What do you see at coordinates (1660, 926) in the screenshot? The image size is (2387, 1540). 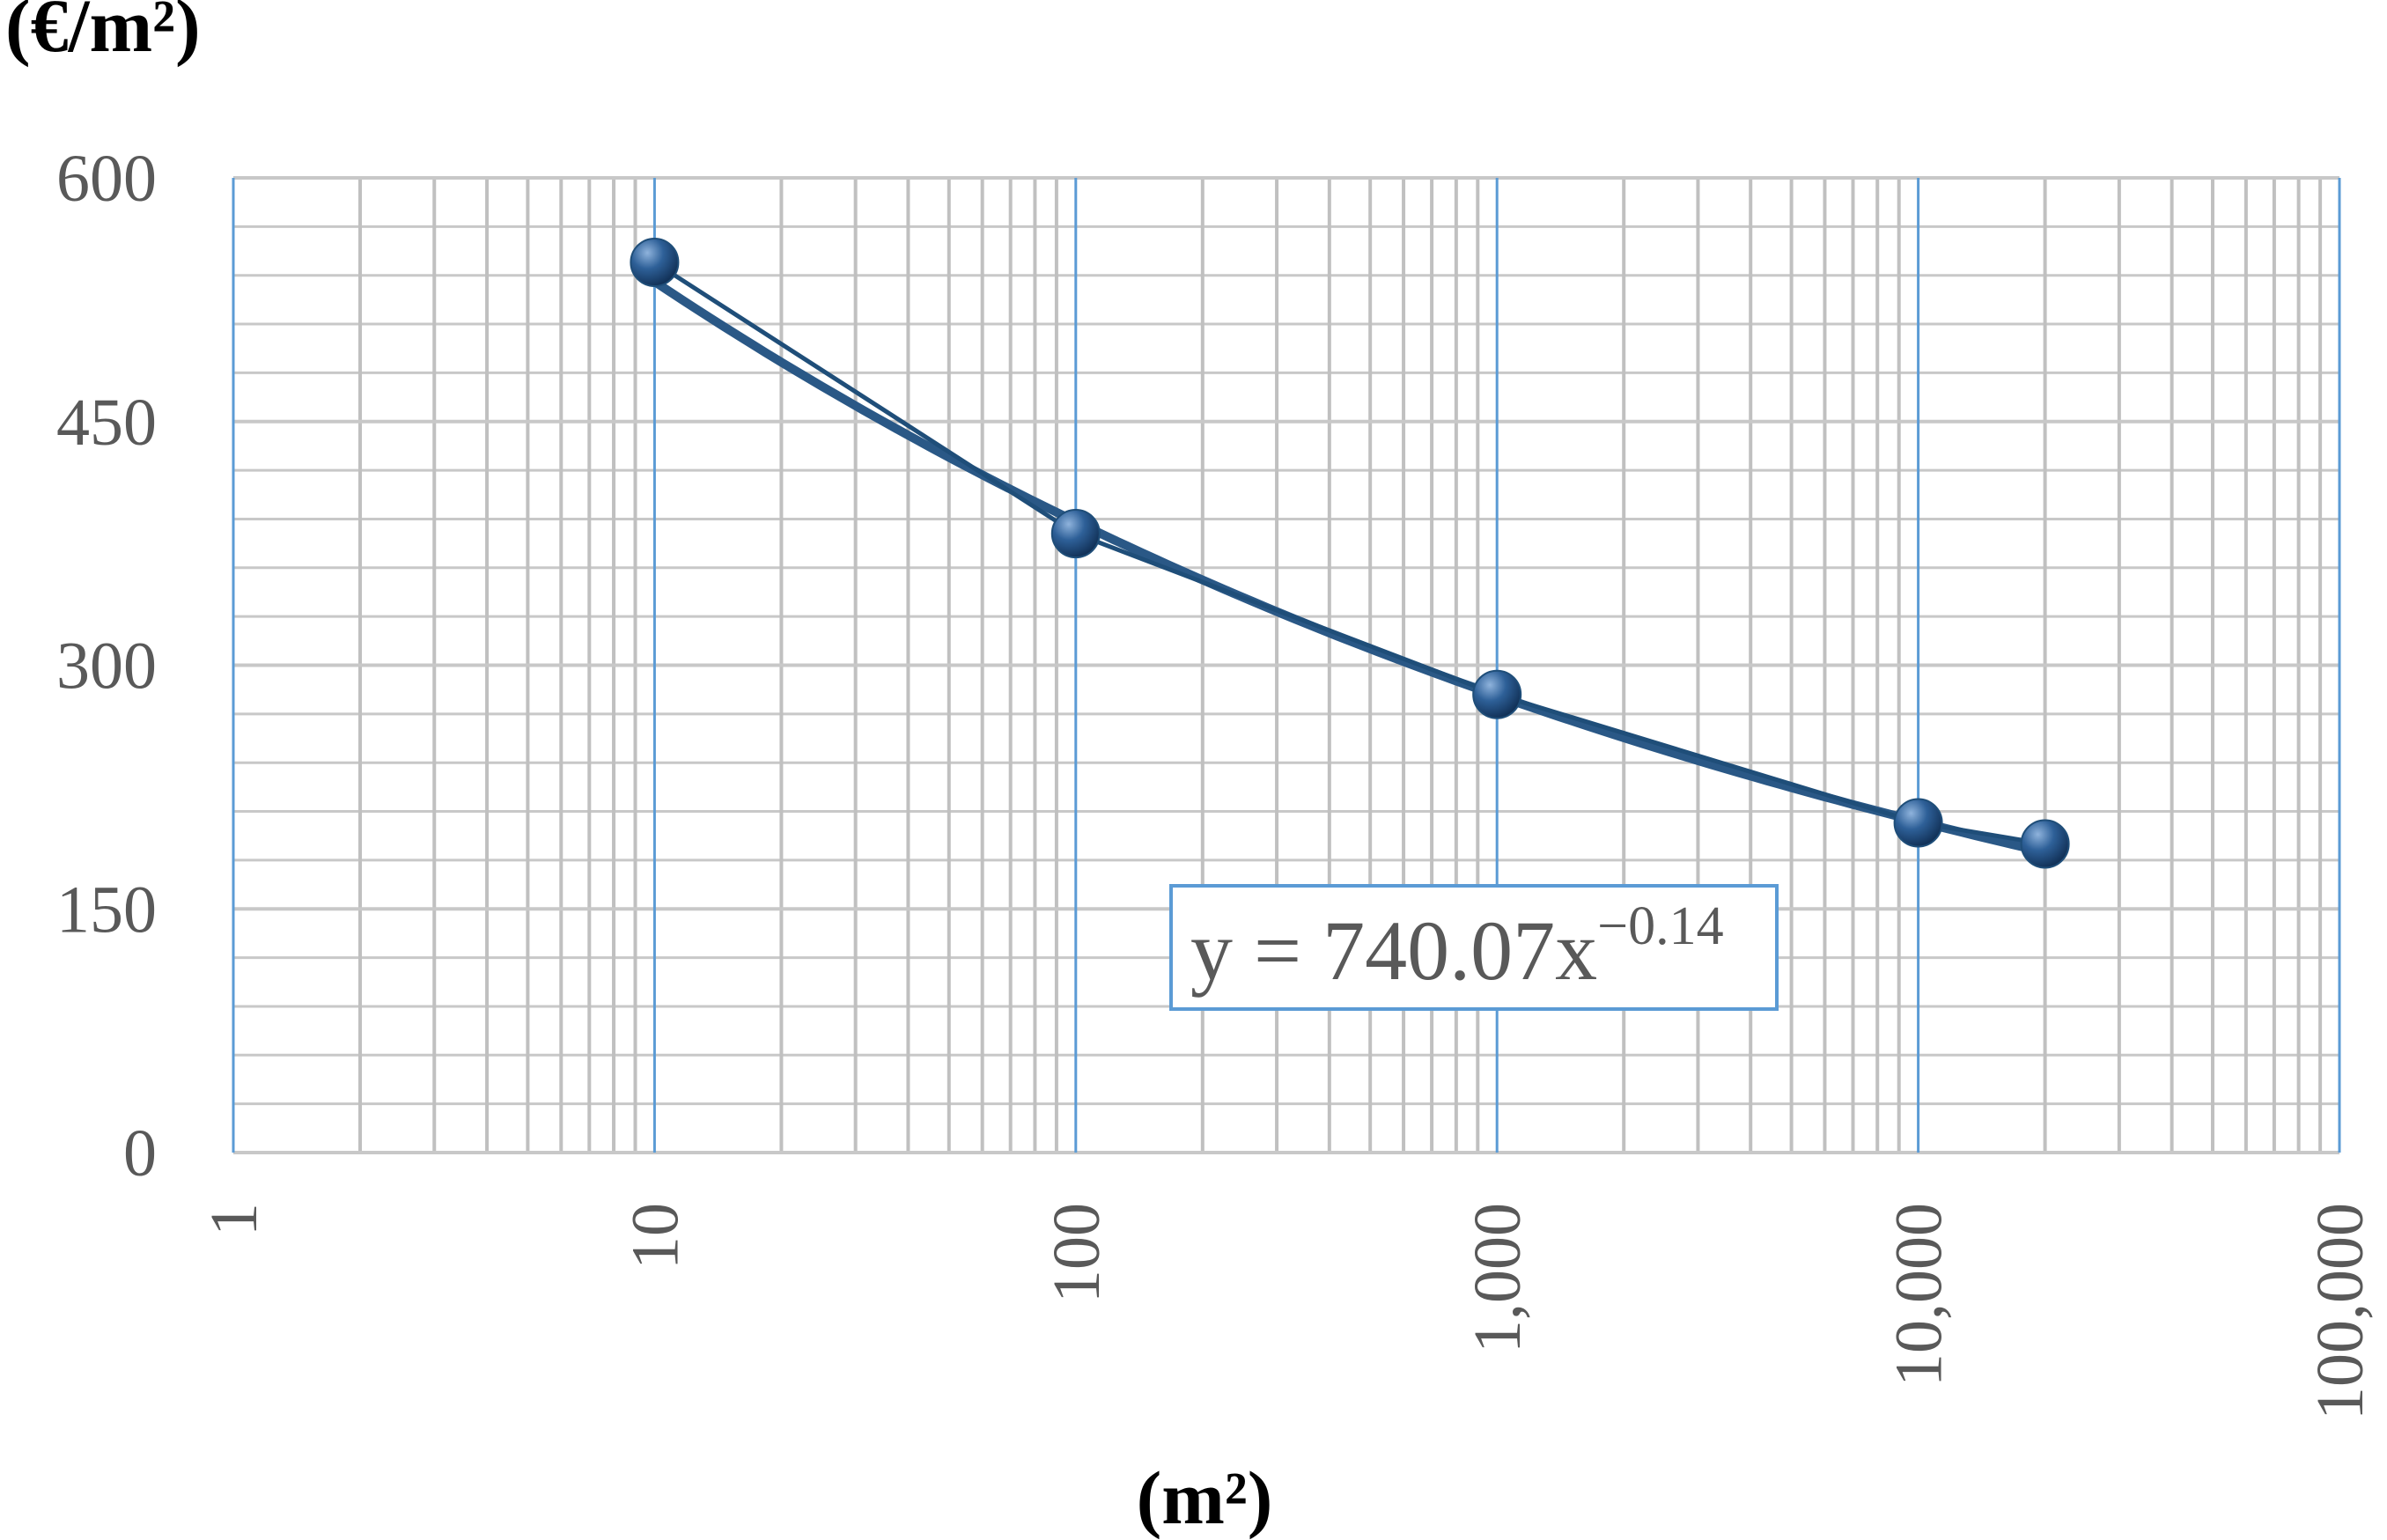 I see `annotation-superscript: −0.14` at bounding box center [1660, 926].